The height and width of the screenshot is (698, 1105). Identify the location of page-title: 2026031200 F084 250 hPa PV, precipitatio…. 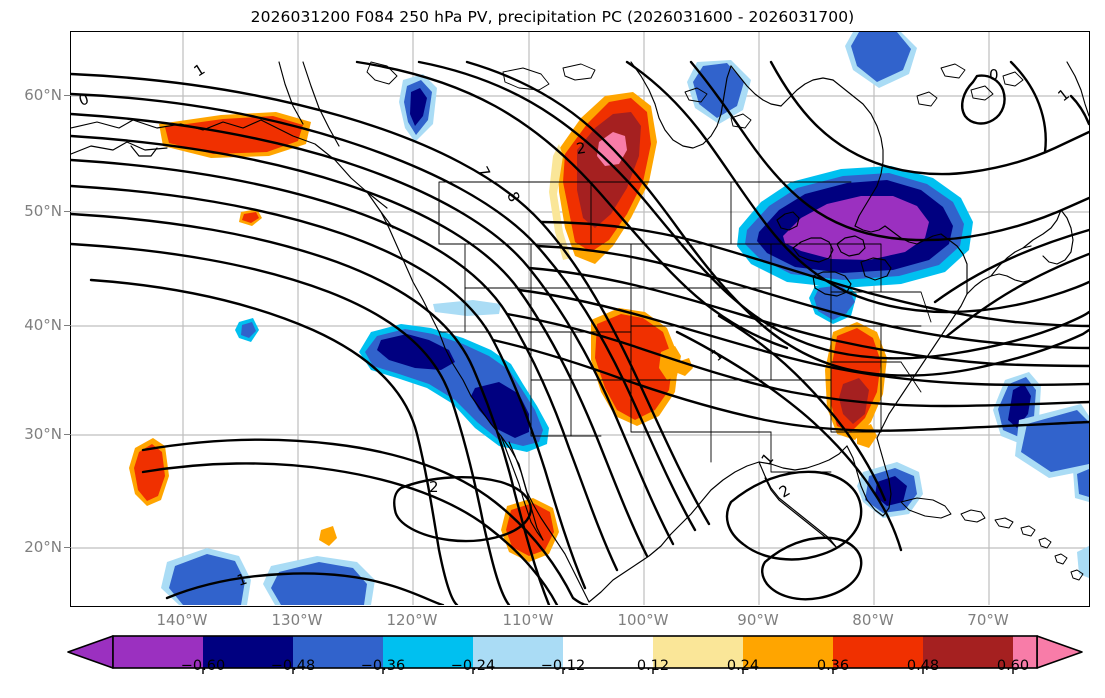
(552, 17).